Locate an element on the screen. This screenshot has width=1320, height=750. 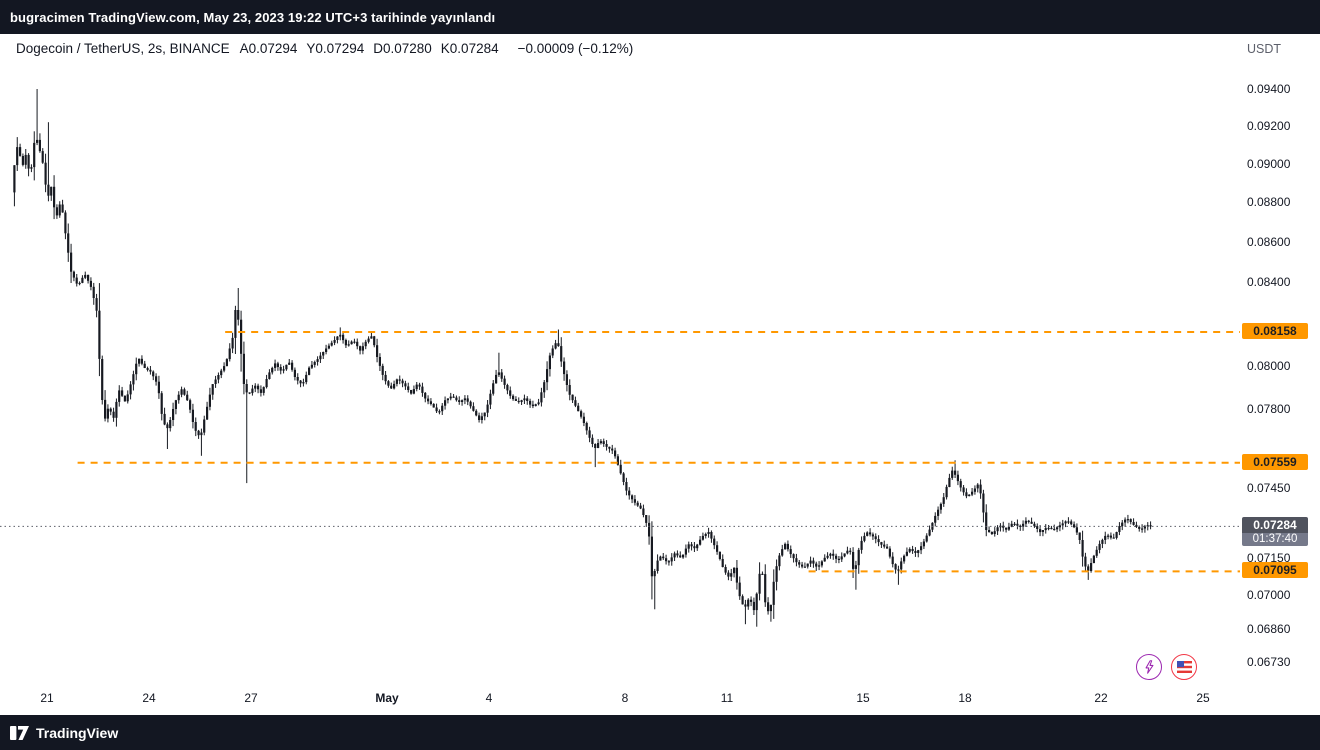
price-tick: 0.09000 is located at coordinates (1269, 163).